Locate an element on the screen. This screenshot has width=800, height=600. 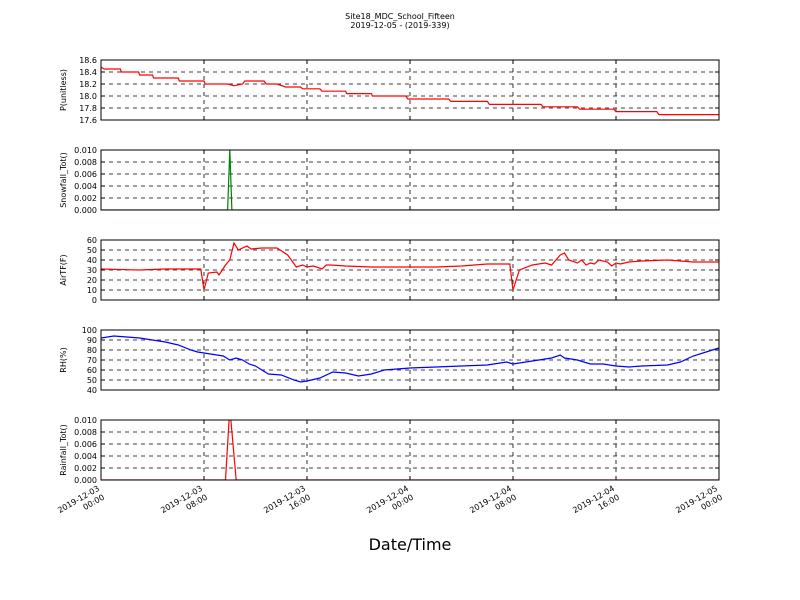
y-tick-label: 18.6 is located at coordinates (88, 60).